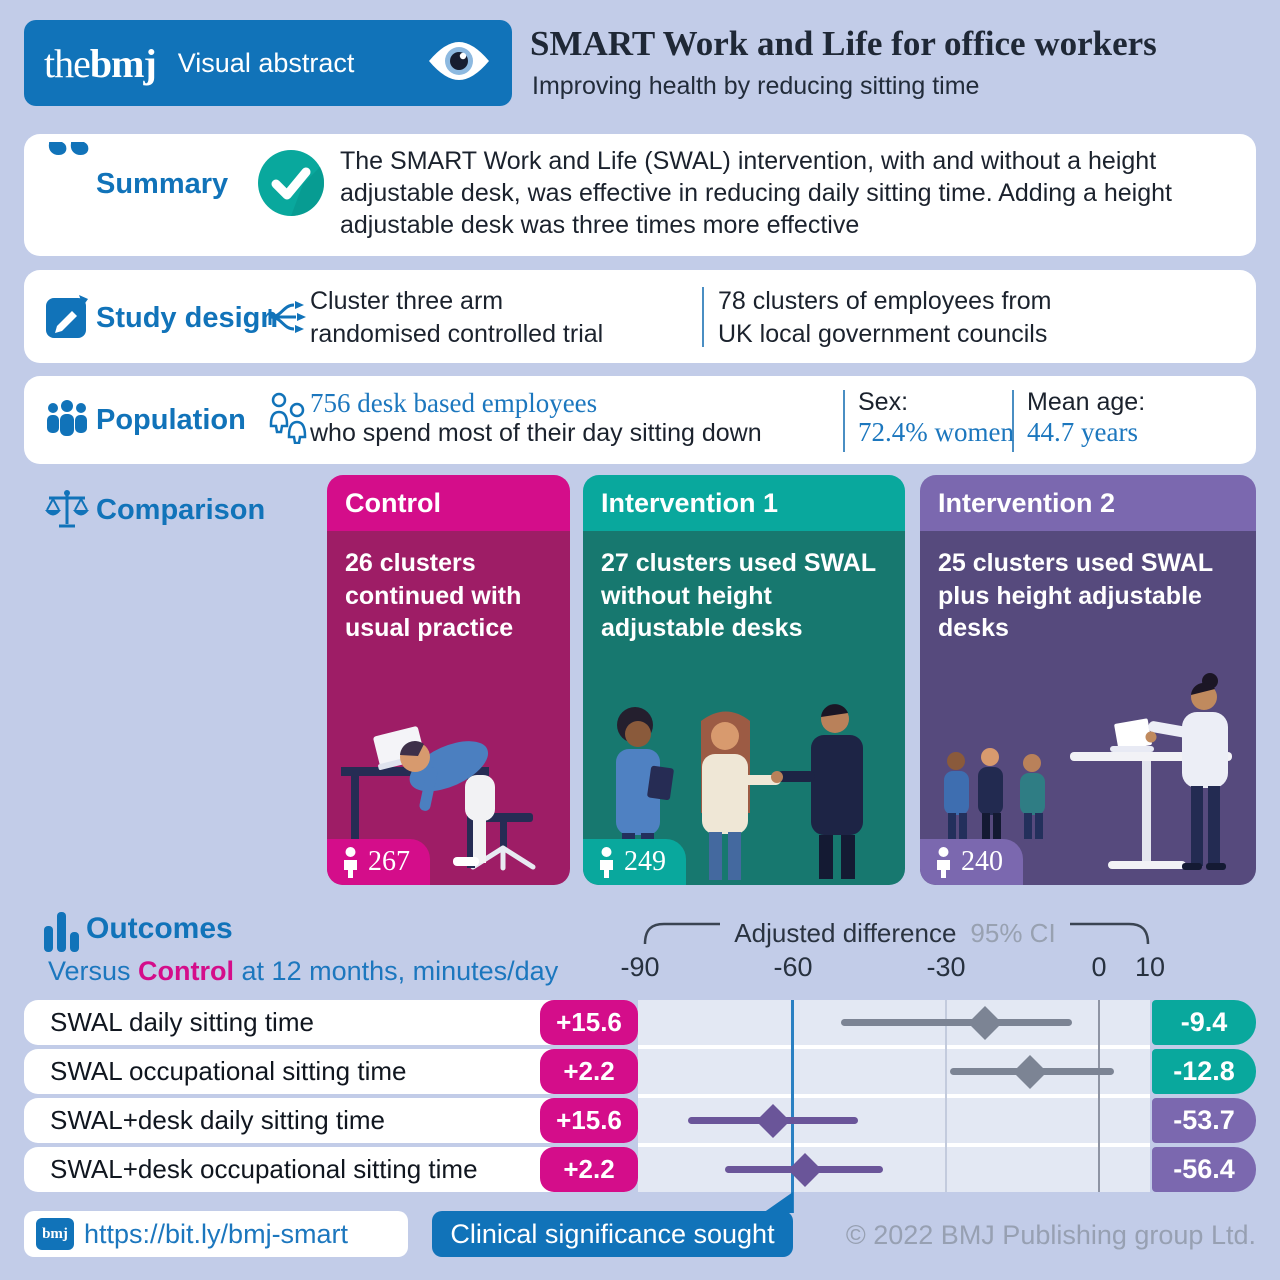 Image resolution: width=1280 pixels, height=1280 pixels. I want to click on forest-plot, so click(894, 1096).